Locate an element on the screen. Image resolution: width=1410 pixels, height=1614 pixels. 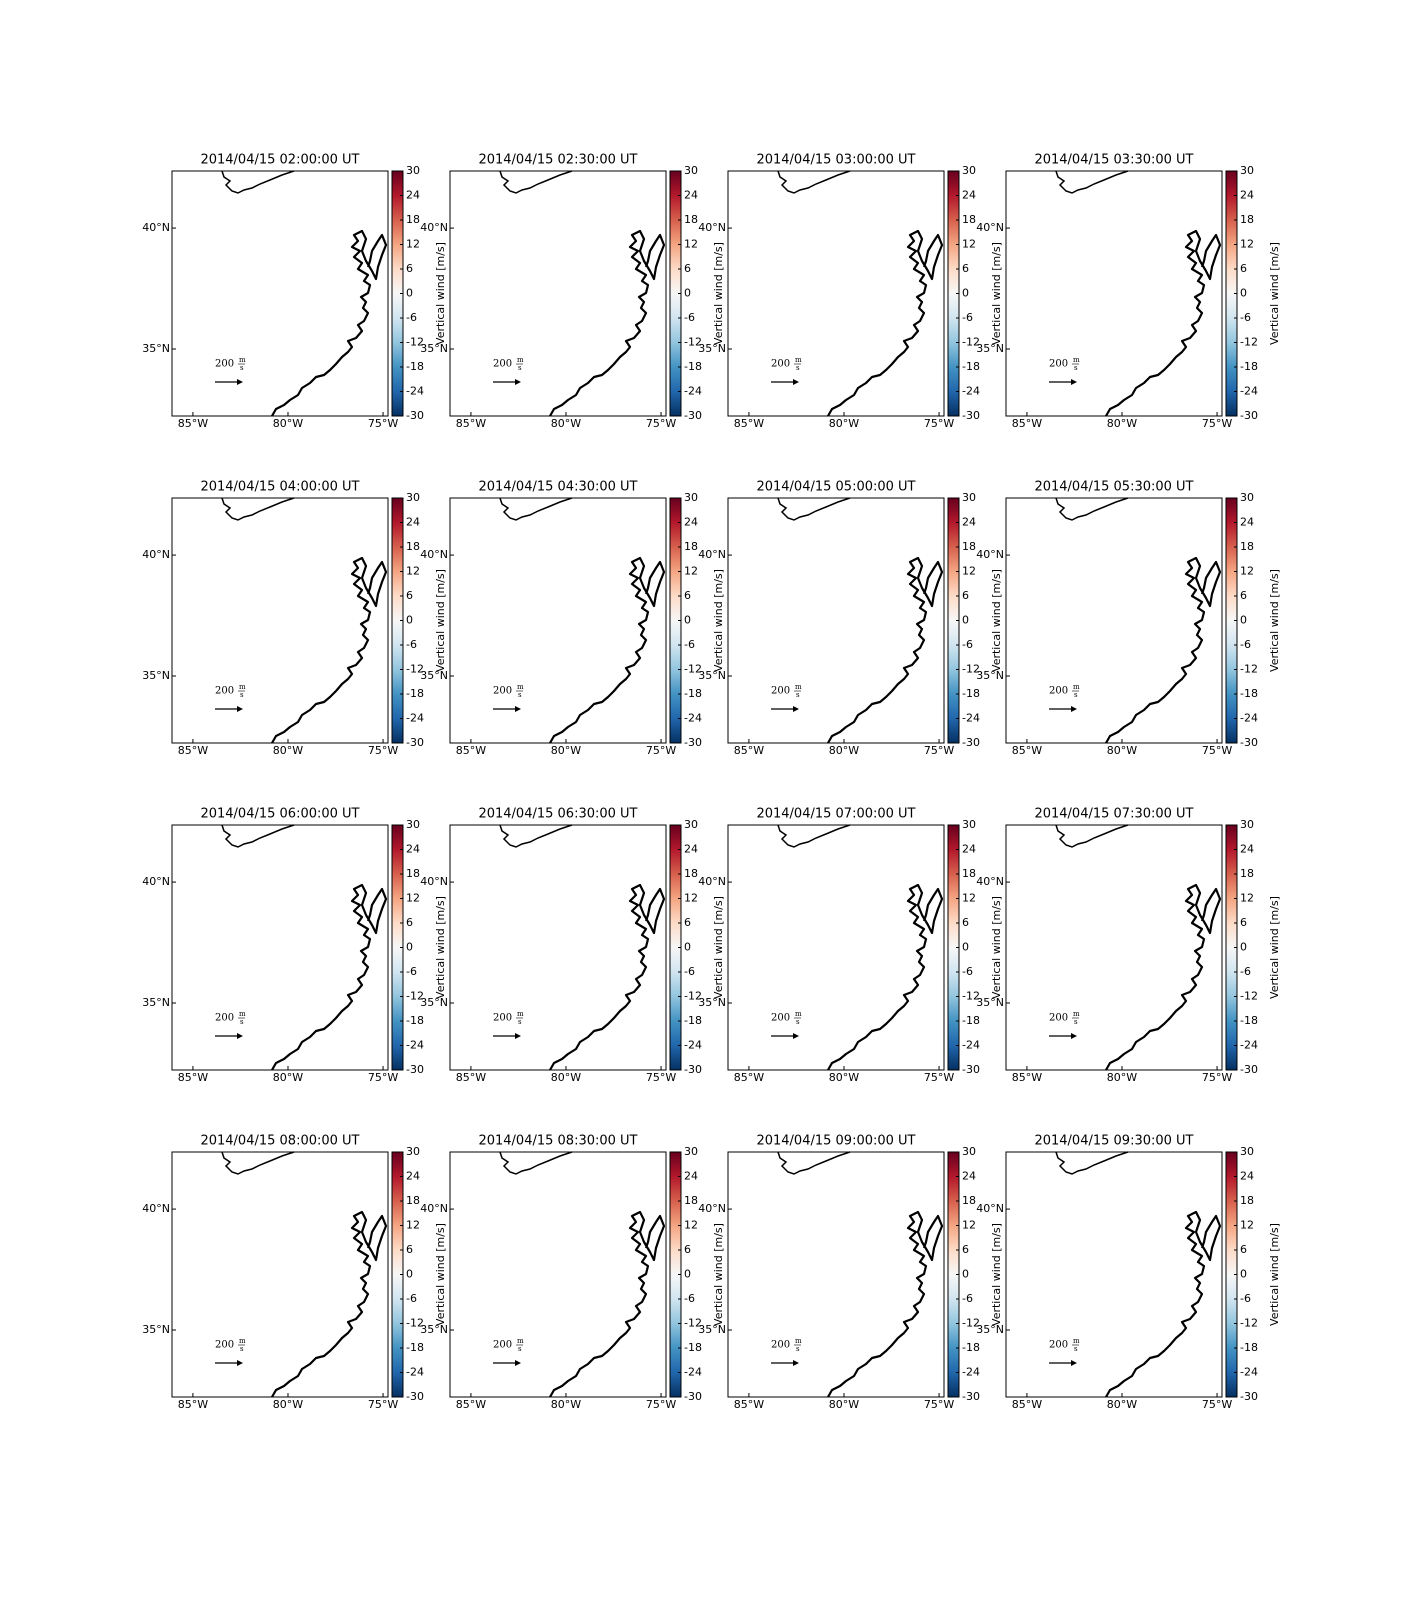
panel-title: 2014/04/15 08:00:00 UT is located at coordinates (279, 1141).